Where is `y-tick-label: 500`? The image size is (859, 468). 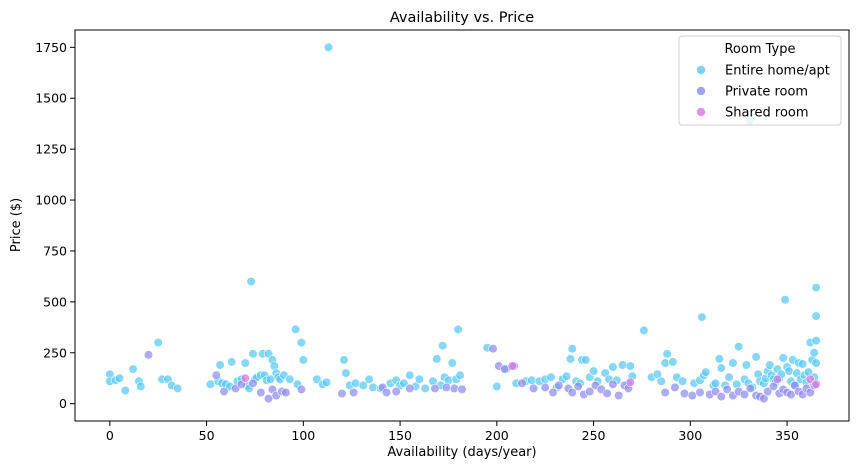
y-tick-label: 500 is located at coordinates (55, 301).